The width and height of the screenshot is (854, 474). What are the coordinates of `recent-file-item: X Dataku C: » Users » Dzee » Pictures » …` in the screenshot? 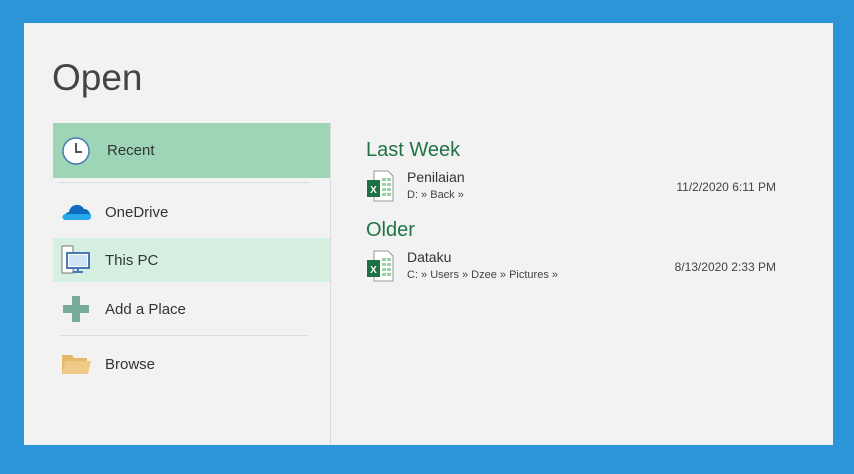 It's located at (571, 267).